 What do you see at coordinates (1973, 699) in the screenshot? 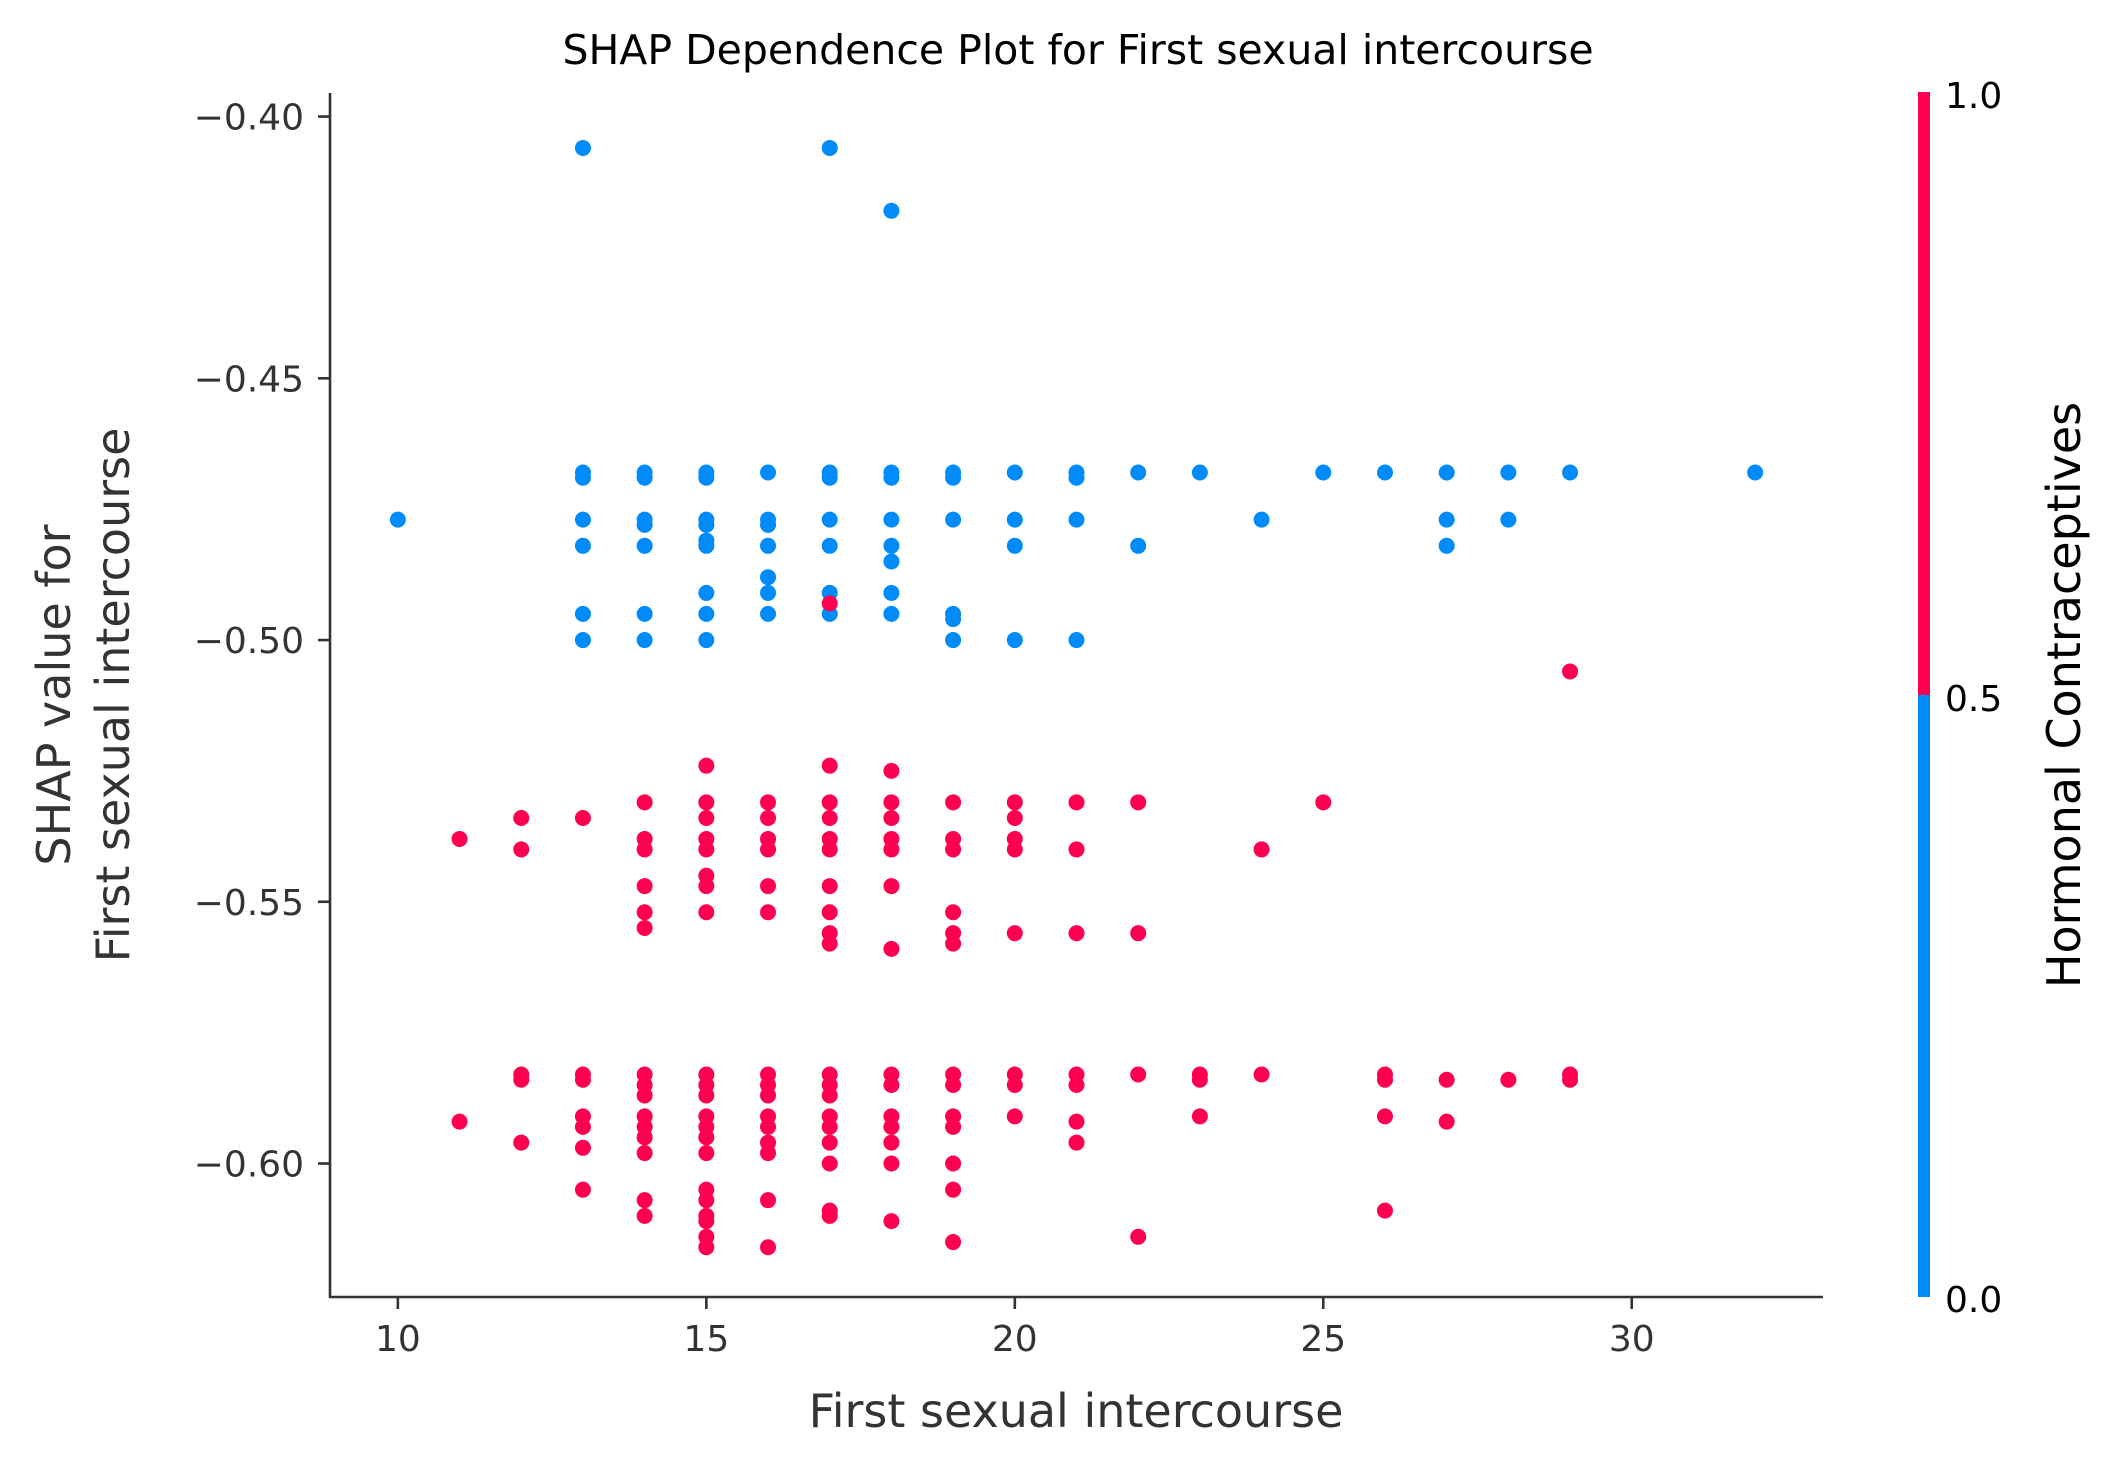
I see `colorbar-tick-label-mid: 0.5` at bounding box center [1973, 699].